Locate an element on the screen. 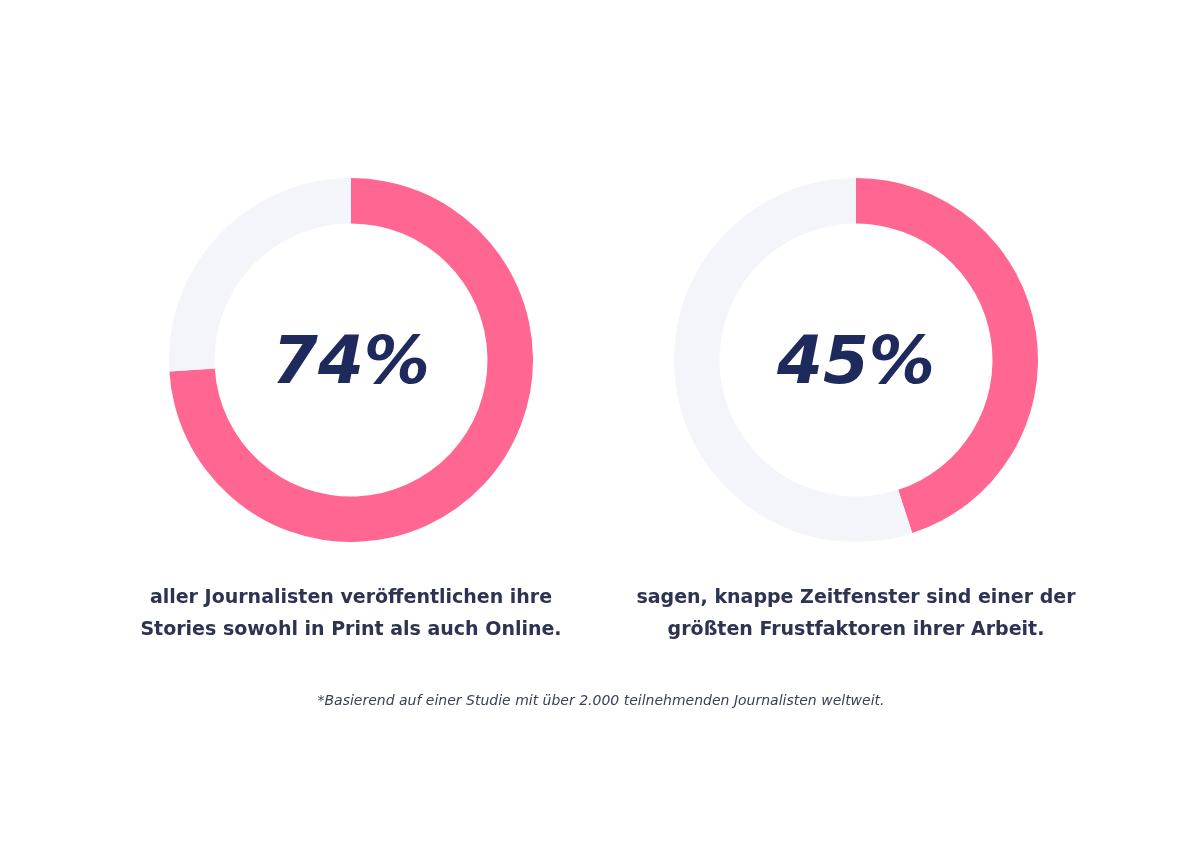  text: aller Journalisten veröffentlichen ihre Stories sowohl in Print als auch Online. is located at coordinates (351, 612).